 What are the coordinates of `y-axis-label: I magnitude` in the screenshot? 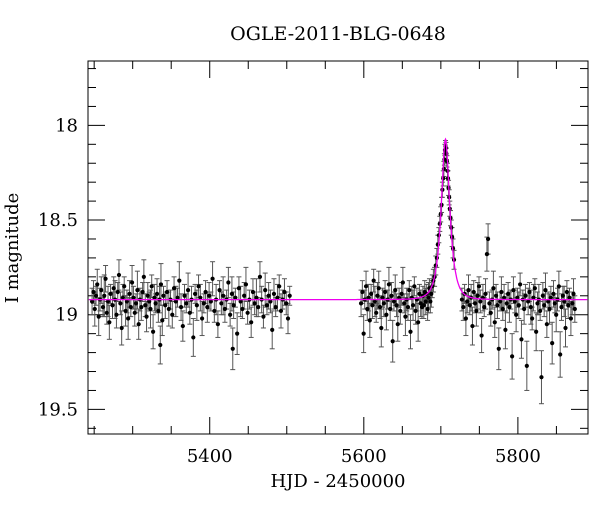 It's located at (12, 248).